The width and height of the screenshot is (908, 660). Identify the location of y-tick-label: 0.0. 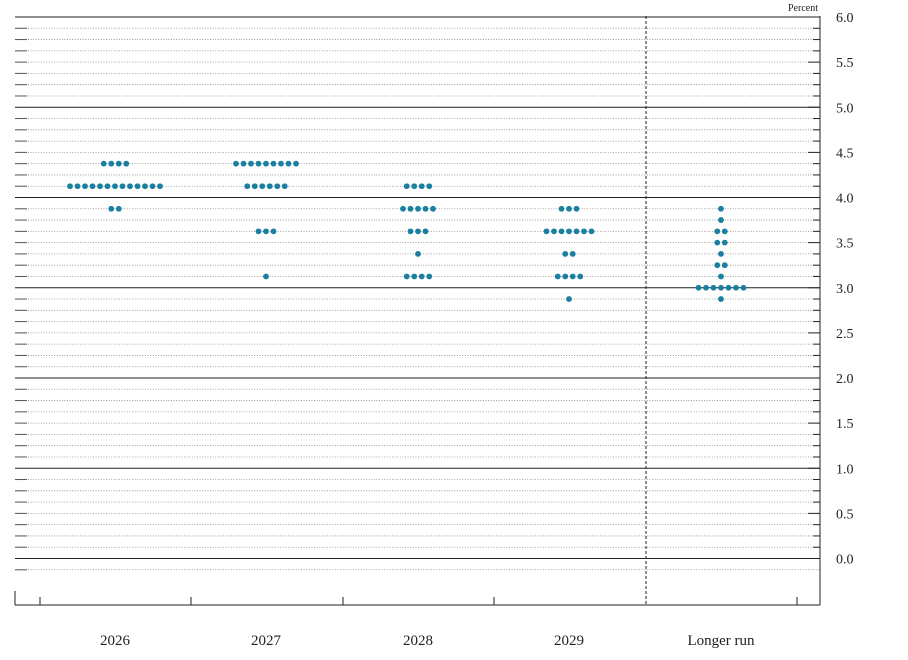
(845, 560).